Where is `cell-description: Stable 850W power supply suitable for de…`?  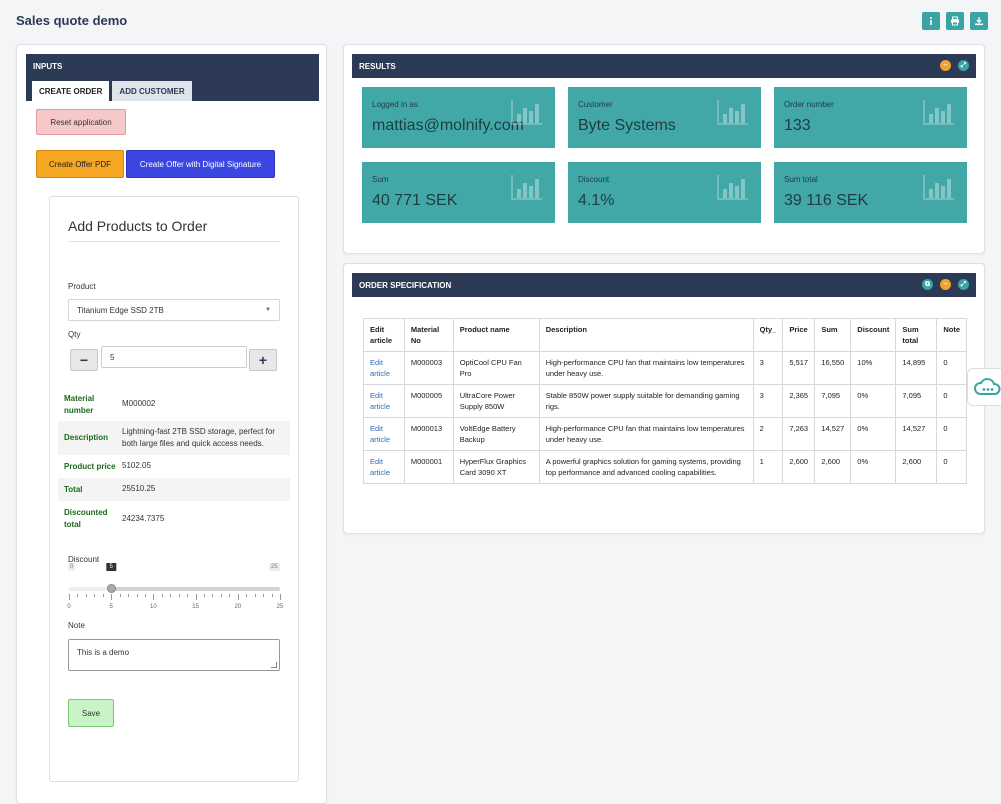
cell-description: Stable 850W power supply suitable for de… is located at coordinates (646, 401).